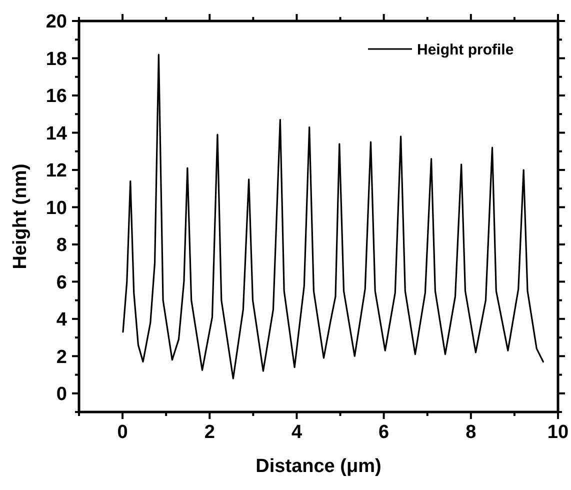 The height and width of the screenshot is (490, 571). Describe the element at coordinates (61, 395) in the screenshot. I see `y-tick-label: 0` at that location.